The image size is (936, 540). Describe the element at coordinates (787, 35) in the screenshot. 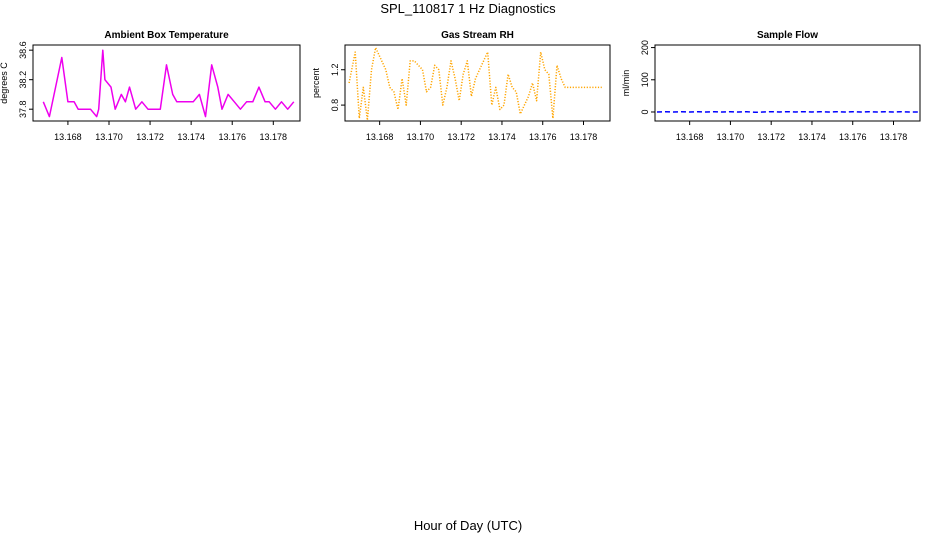

I see `chart-title: Sample Flow` at that location.